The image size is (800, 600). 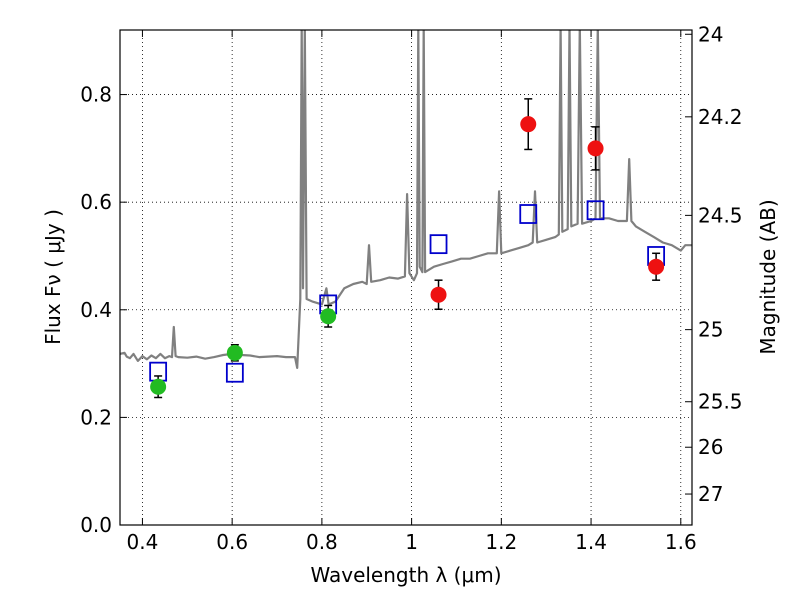 What do you see at coordinates (96, 95) in the screenshot?
I see `y-tick-label: 0.8` at bounding box center [96, 95].